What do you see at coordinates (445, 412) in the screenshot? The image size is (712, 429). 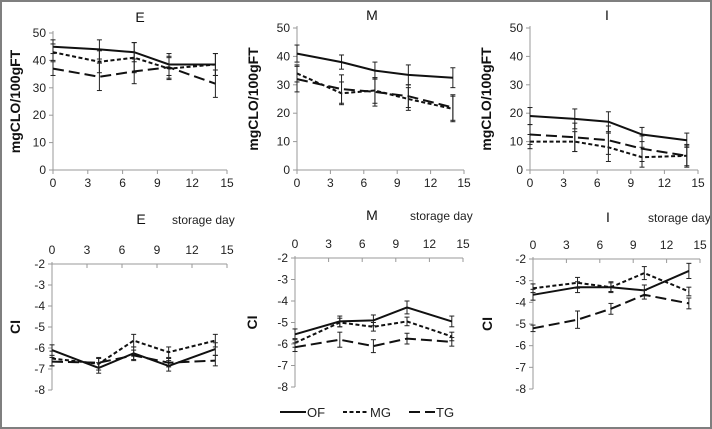 I see `legend-label: TG` at bounding box center [445, 412].